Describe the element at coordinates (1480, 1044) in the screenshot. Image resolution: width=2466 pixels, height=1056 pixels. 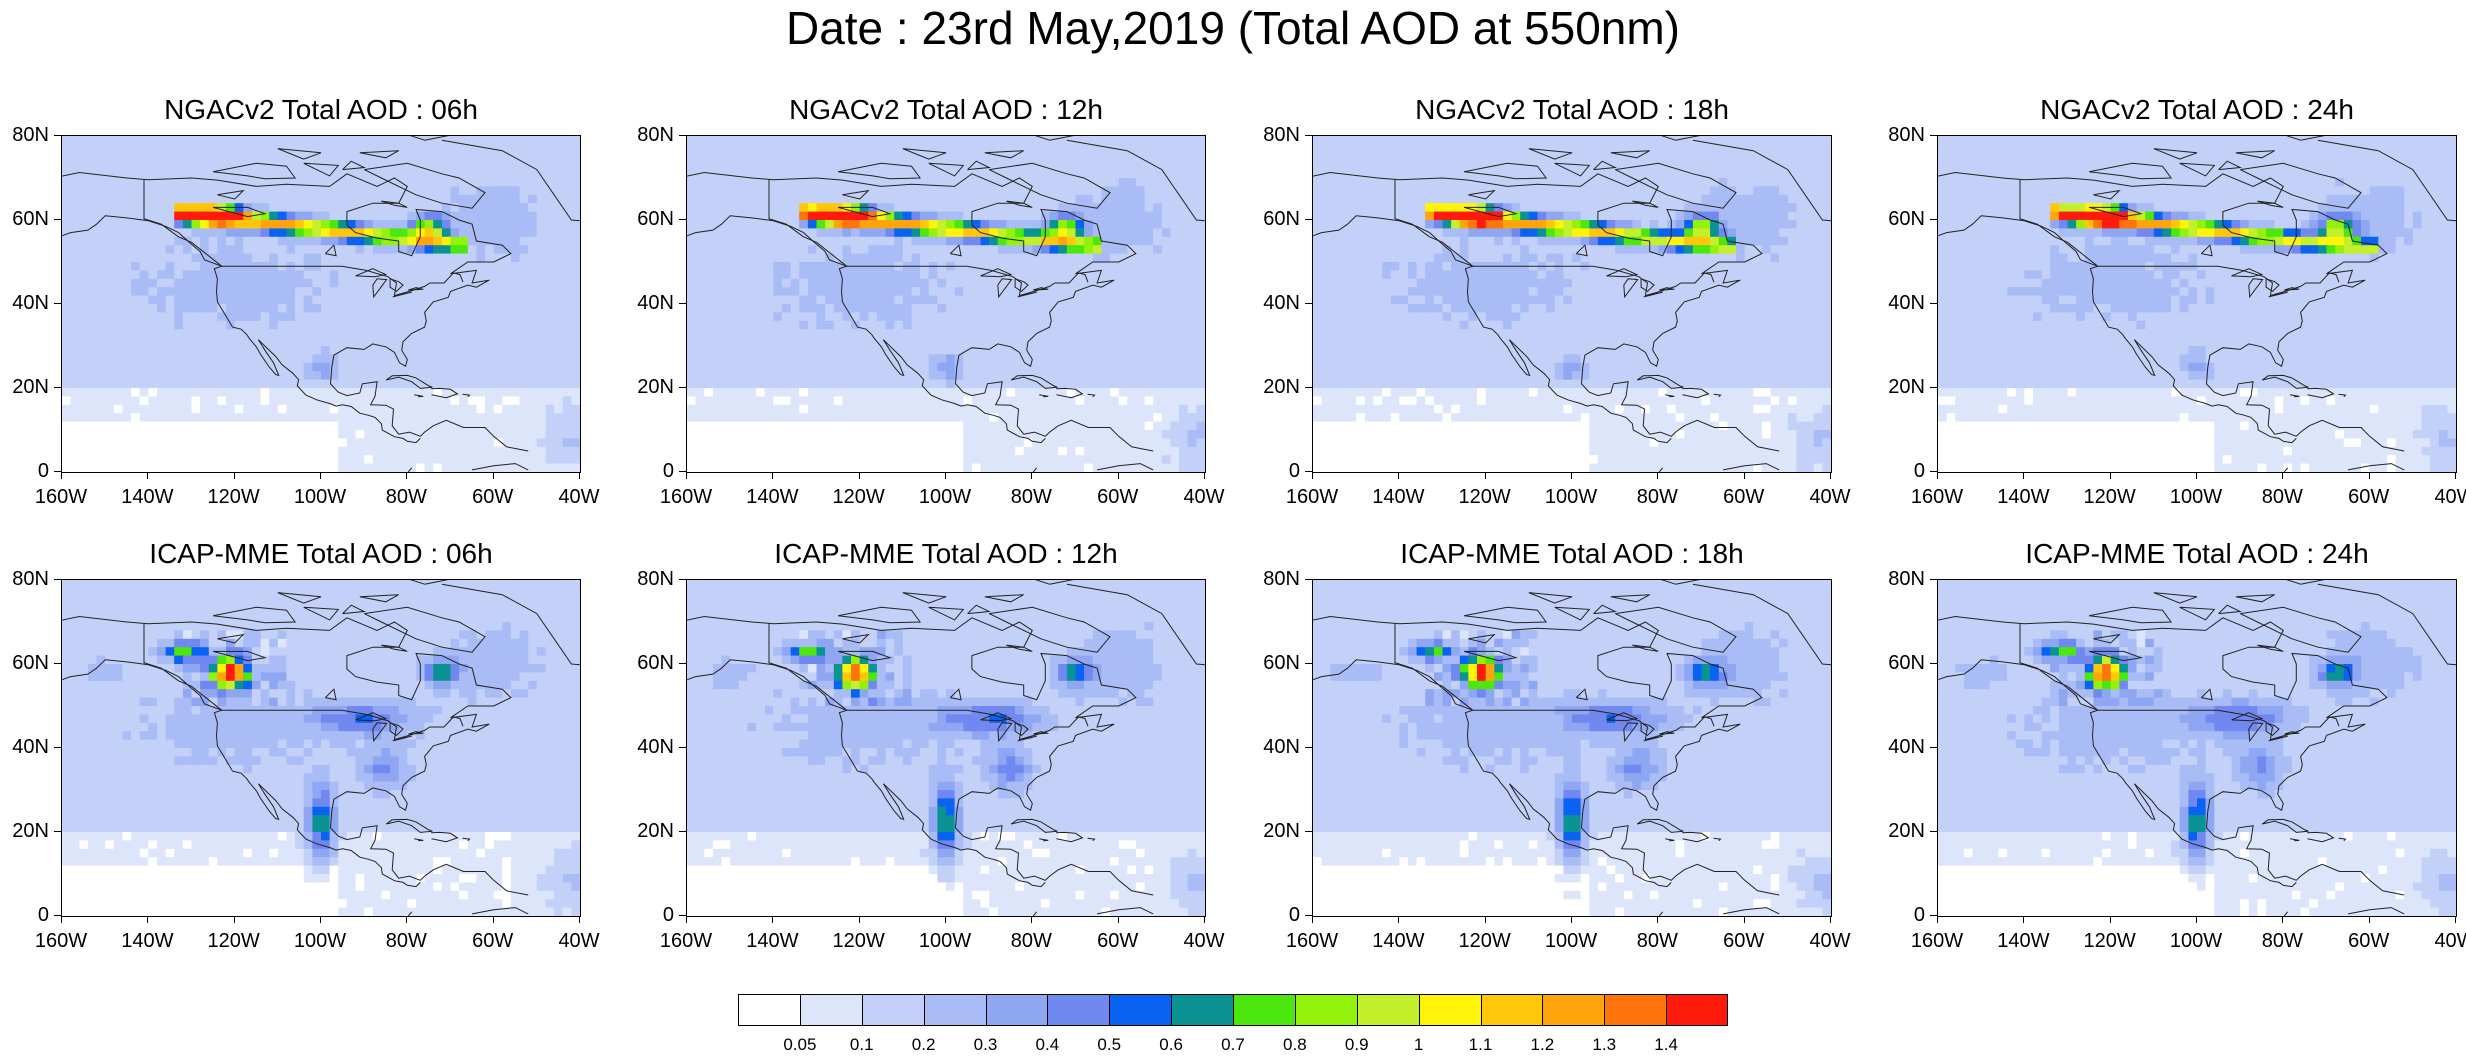
I see `colorbar-label: 1.1` at that location.